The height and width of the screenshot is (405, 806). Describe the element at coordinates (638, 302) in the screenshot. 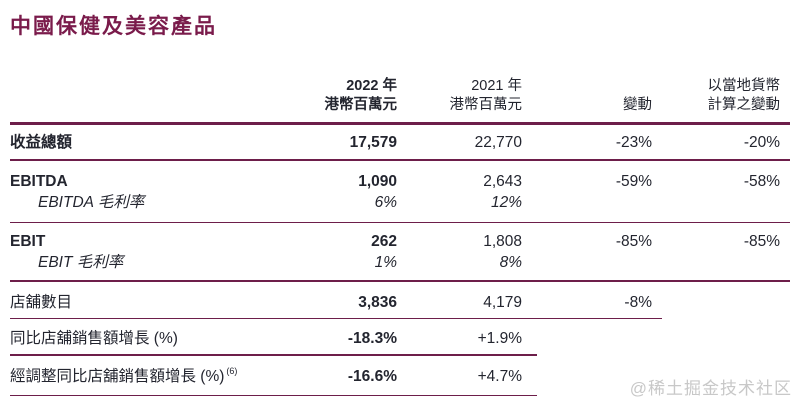

I see `value-change: -8%` at that location.